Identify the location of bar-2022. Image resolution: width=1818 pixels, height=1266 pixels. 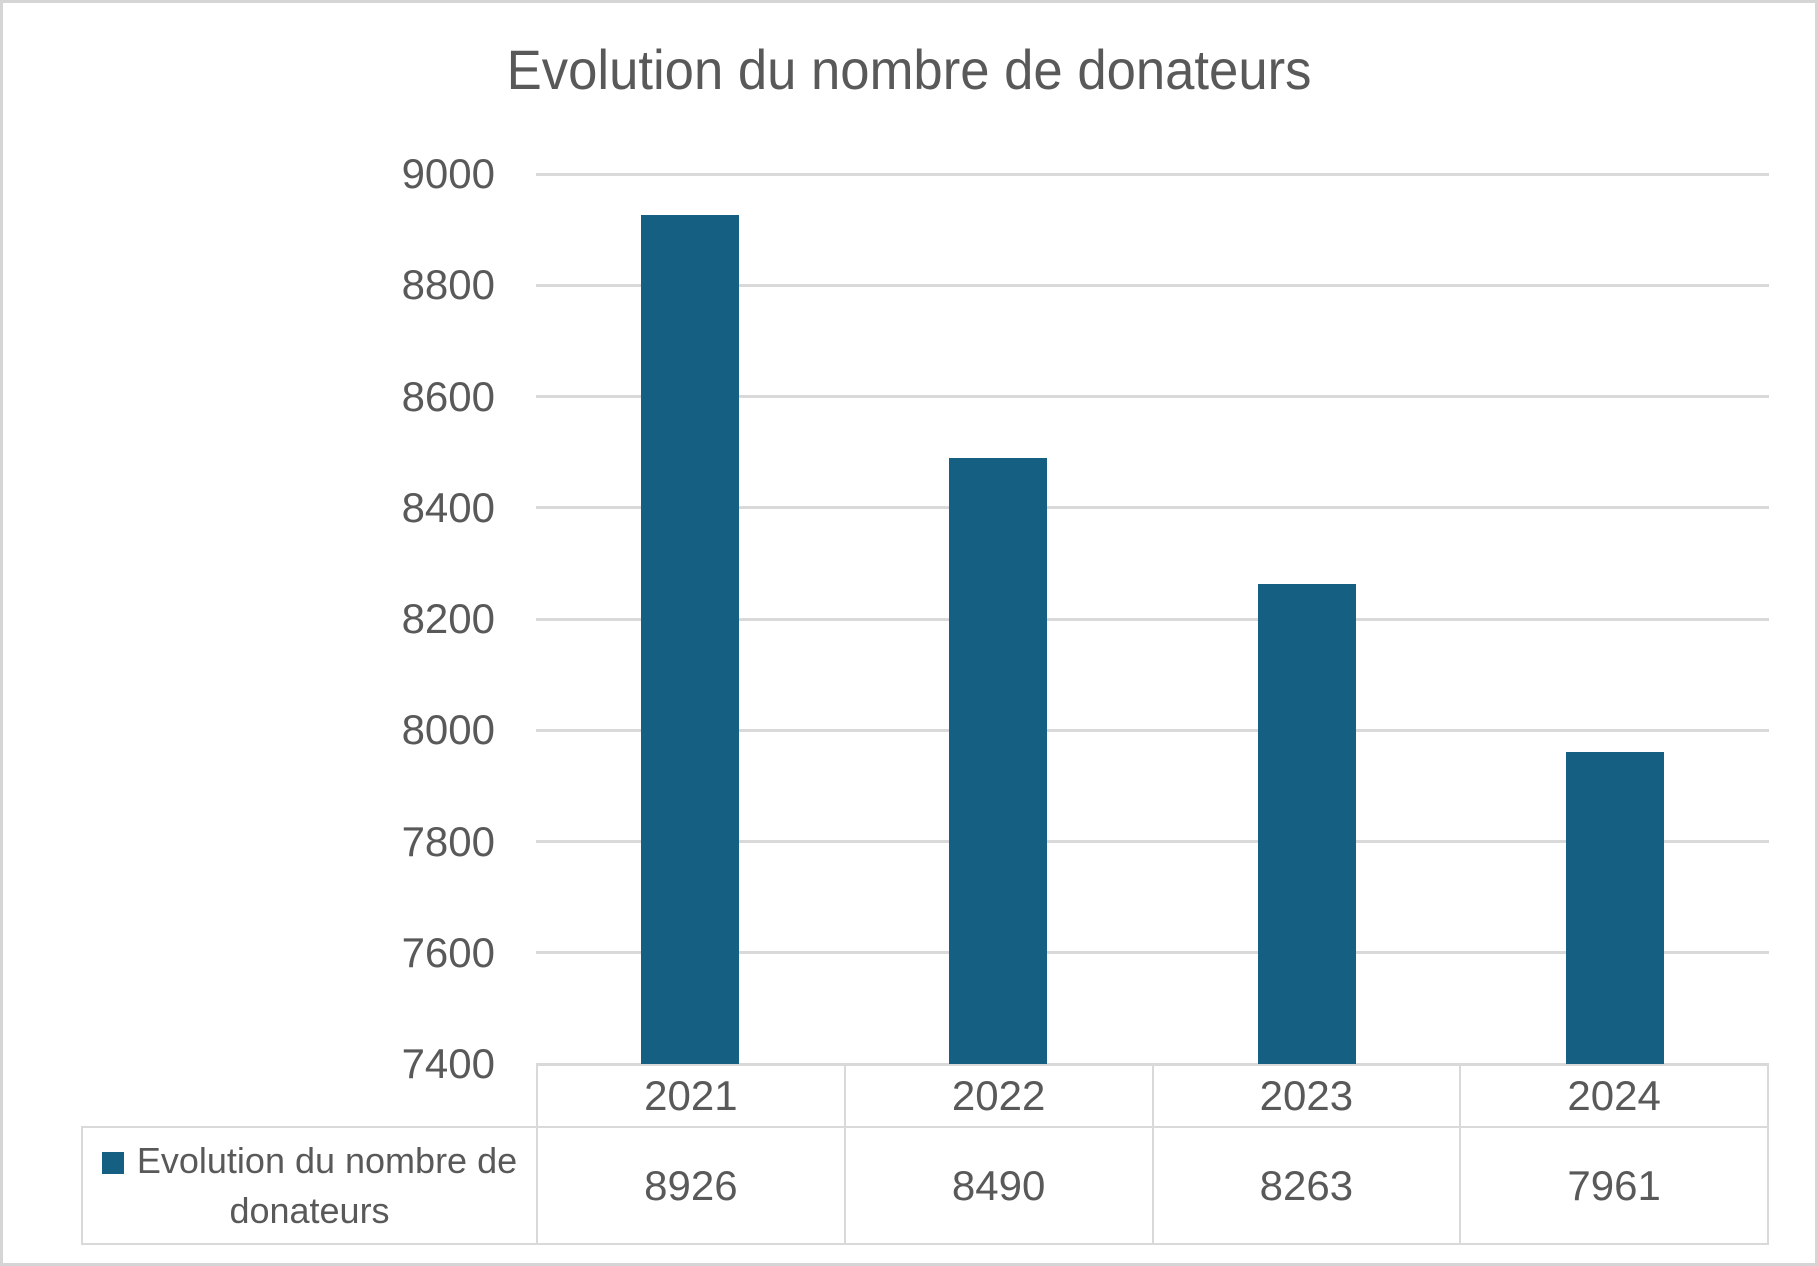
(998, 760).